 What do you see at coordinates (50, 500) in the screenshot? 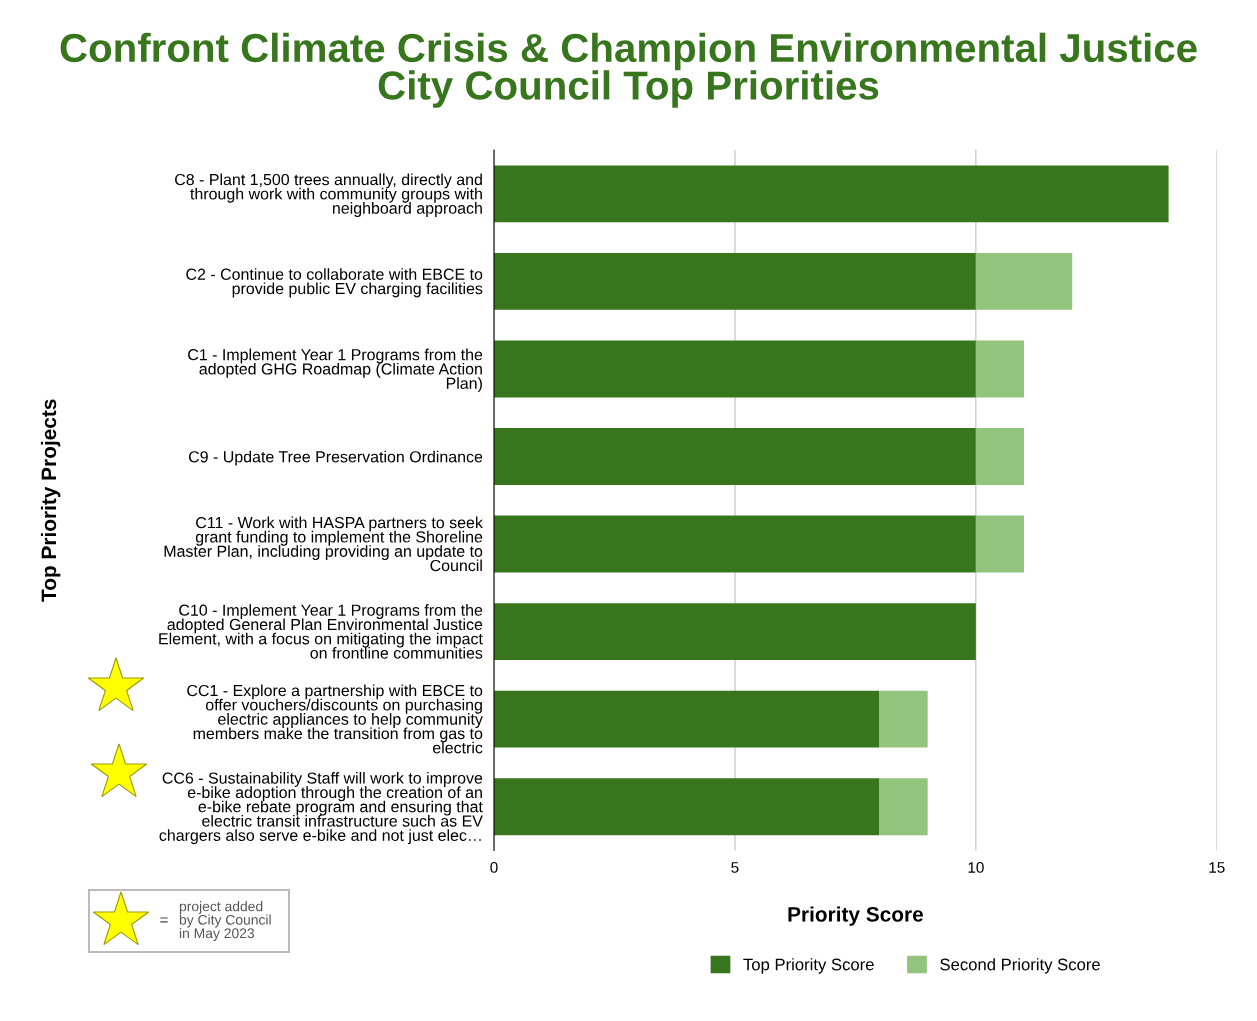
I see `y-axis-title: Top Priority Projects` at bounding box center [50, 500].